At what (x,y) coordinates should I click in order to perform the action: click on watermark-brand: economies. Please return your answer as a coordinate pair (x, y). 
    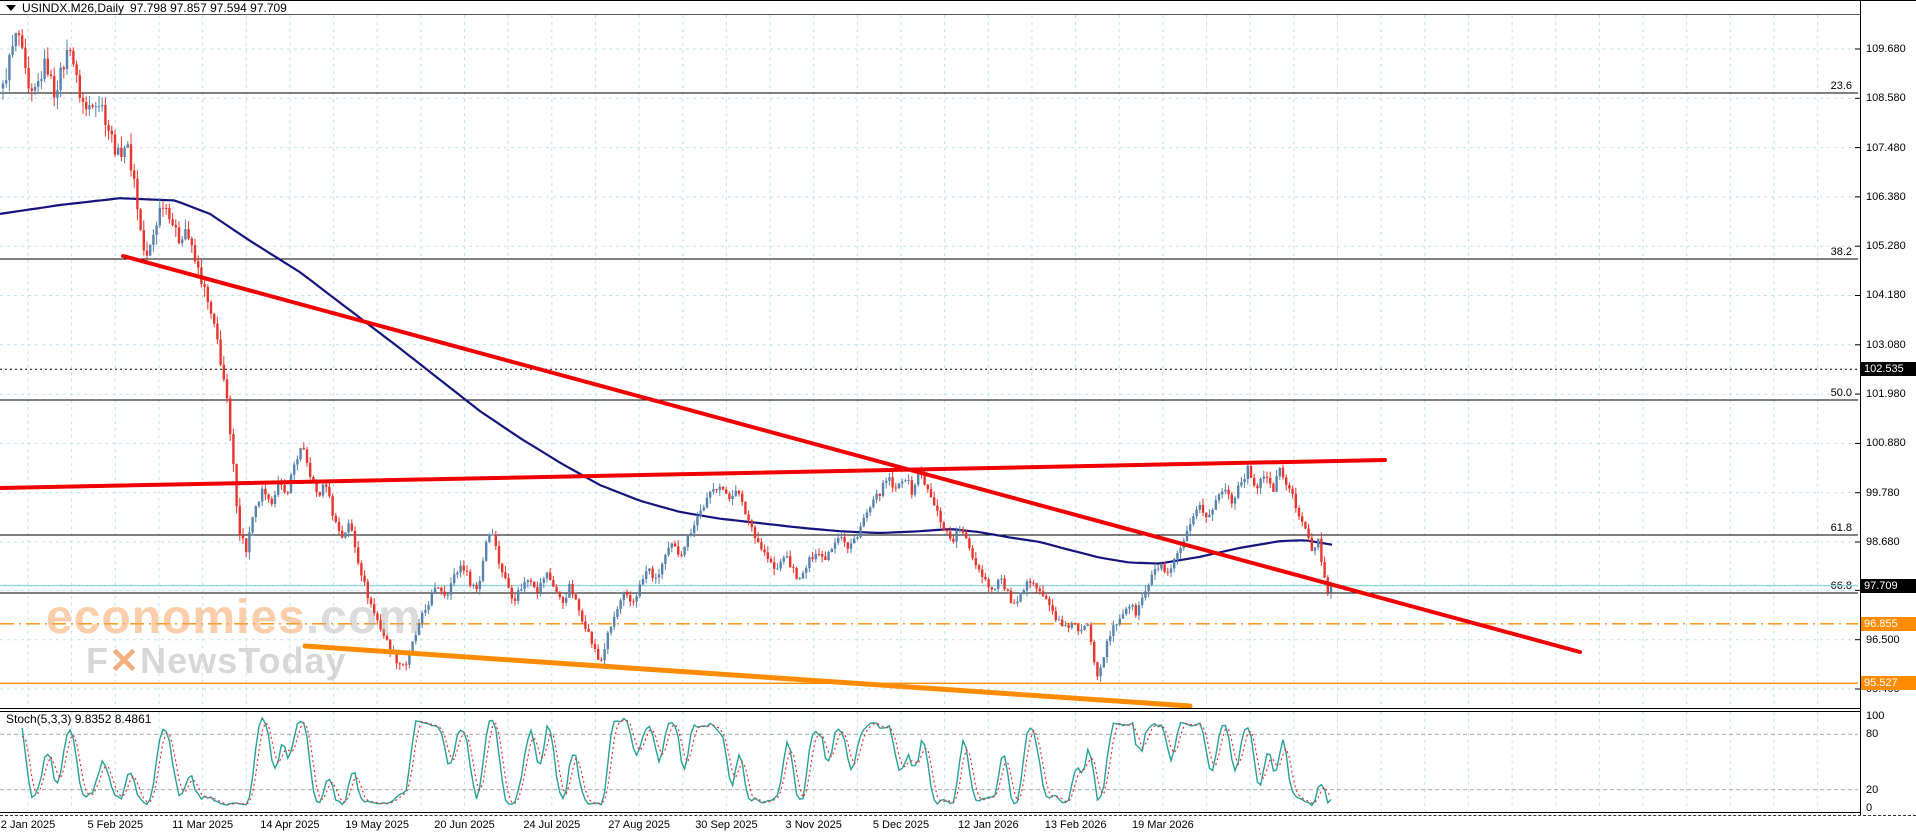
    Looking at the image, I should click on (176, 617).